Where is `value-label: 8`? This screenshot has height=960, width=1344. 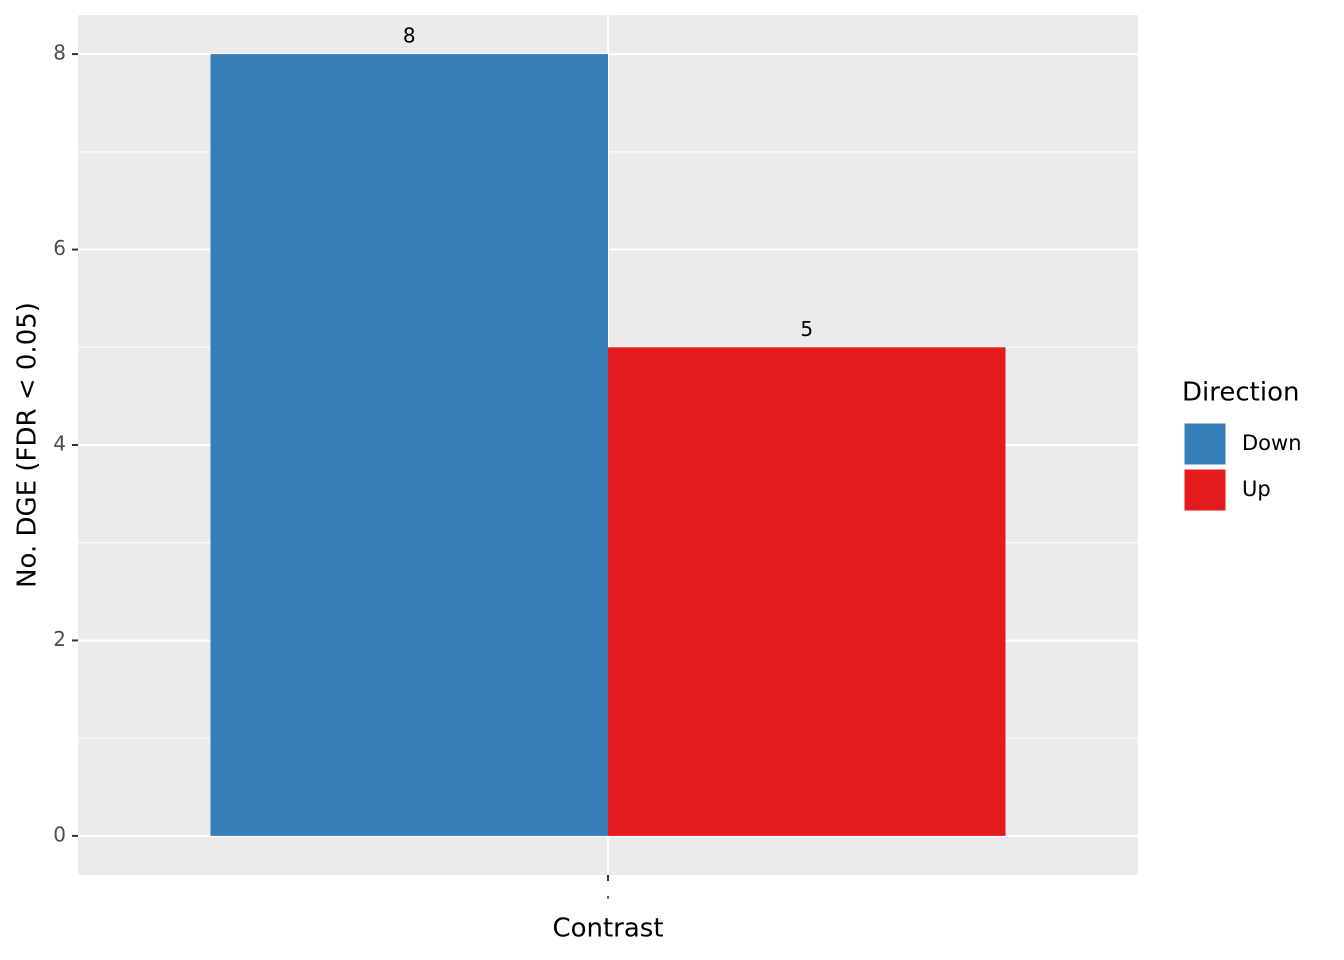
value-label: 8 is located at coordinates (409, 36).